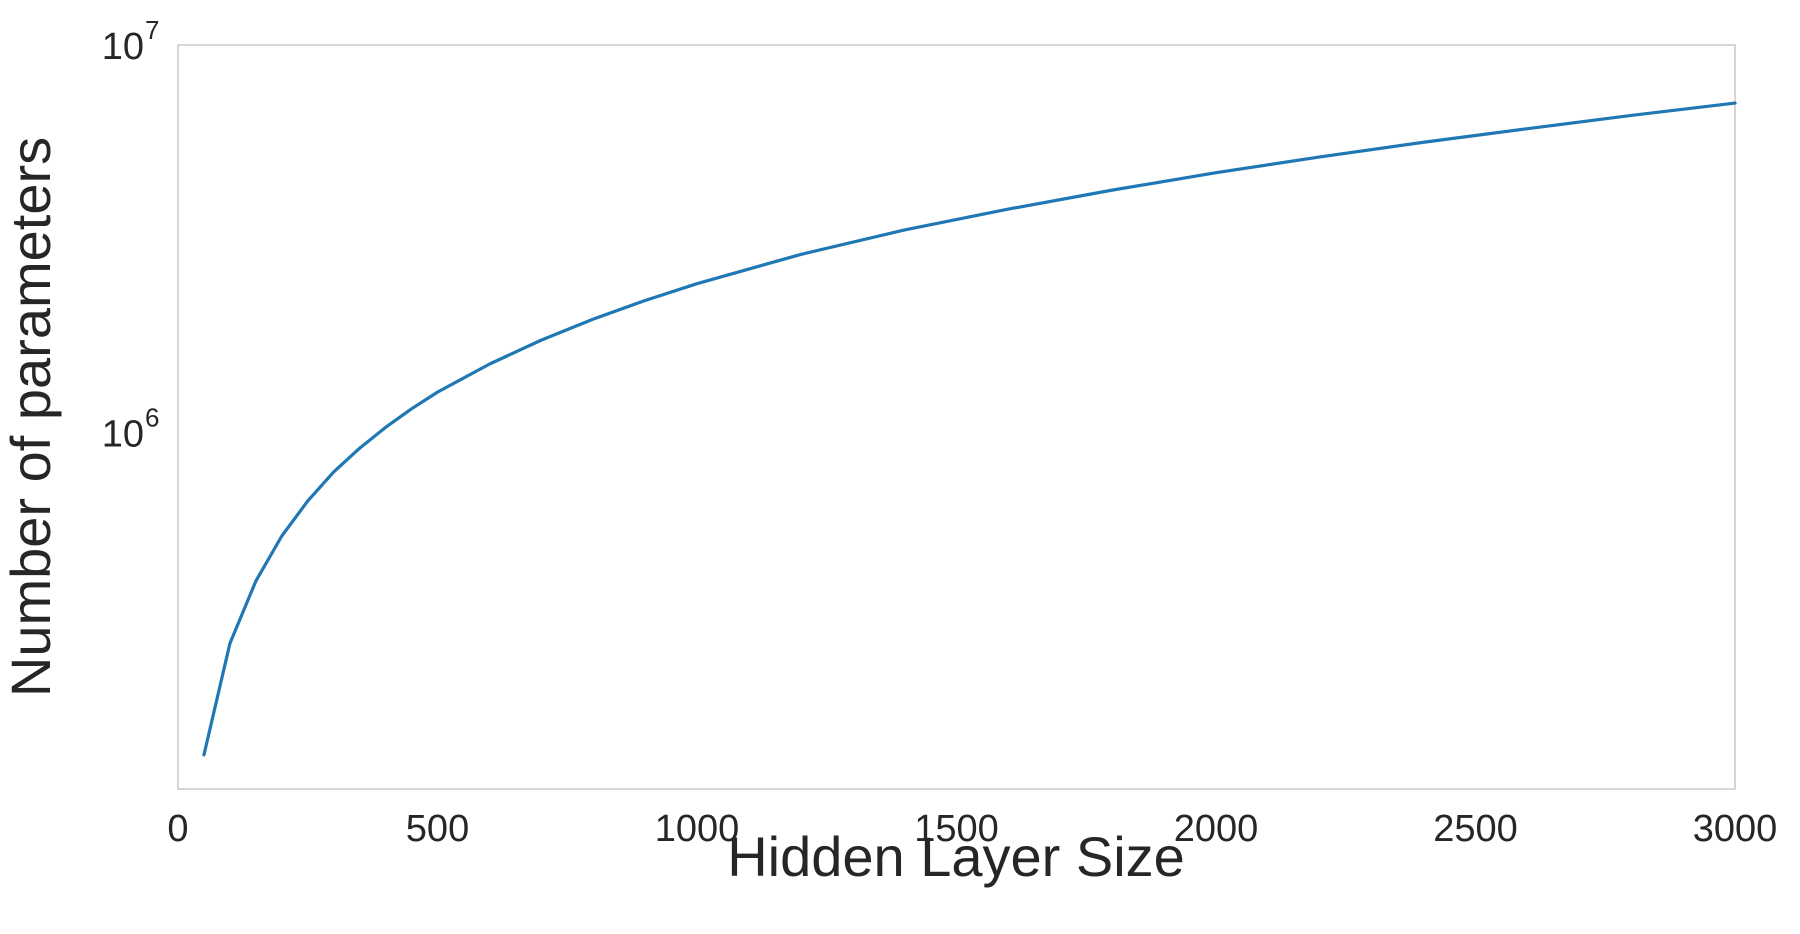 The width and height of the screenshot is (1800, 934). What do you see at coordinates (1475, 829) in the screenshot?
I see `x-tick-label: 2500` at bounding box center [1475, 829].